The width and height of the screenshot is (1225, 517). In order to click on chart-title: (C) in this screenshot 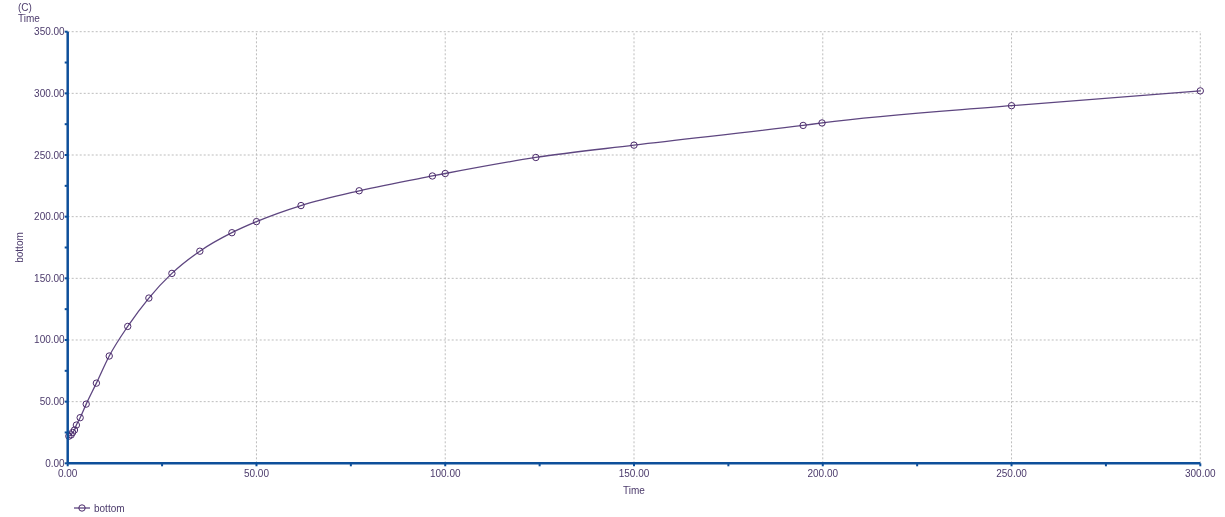, I will do `click(25, 7)`.